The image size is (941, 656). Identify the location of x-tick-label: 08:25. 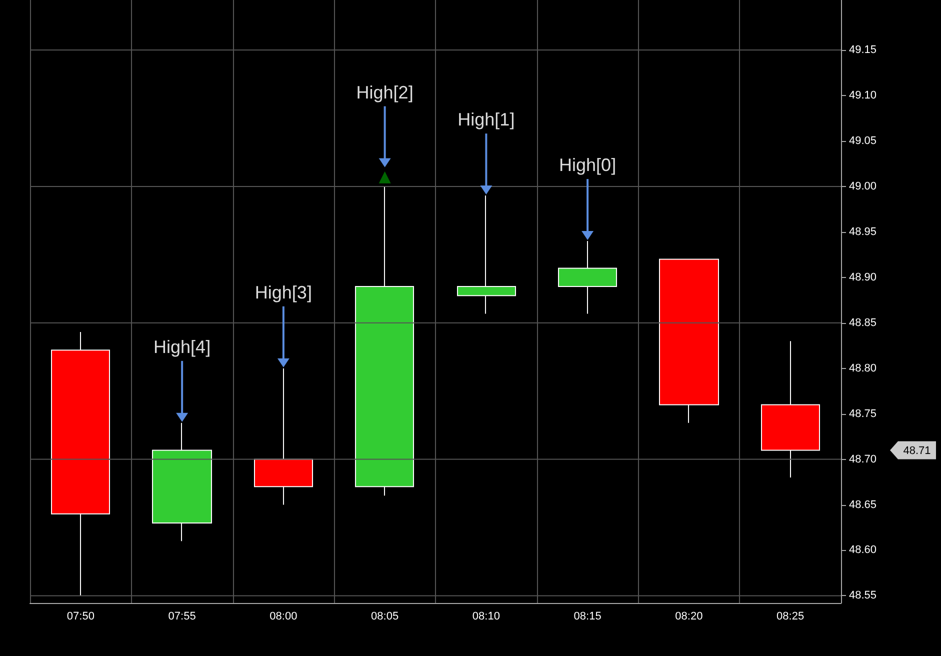
(790, 616).